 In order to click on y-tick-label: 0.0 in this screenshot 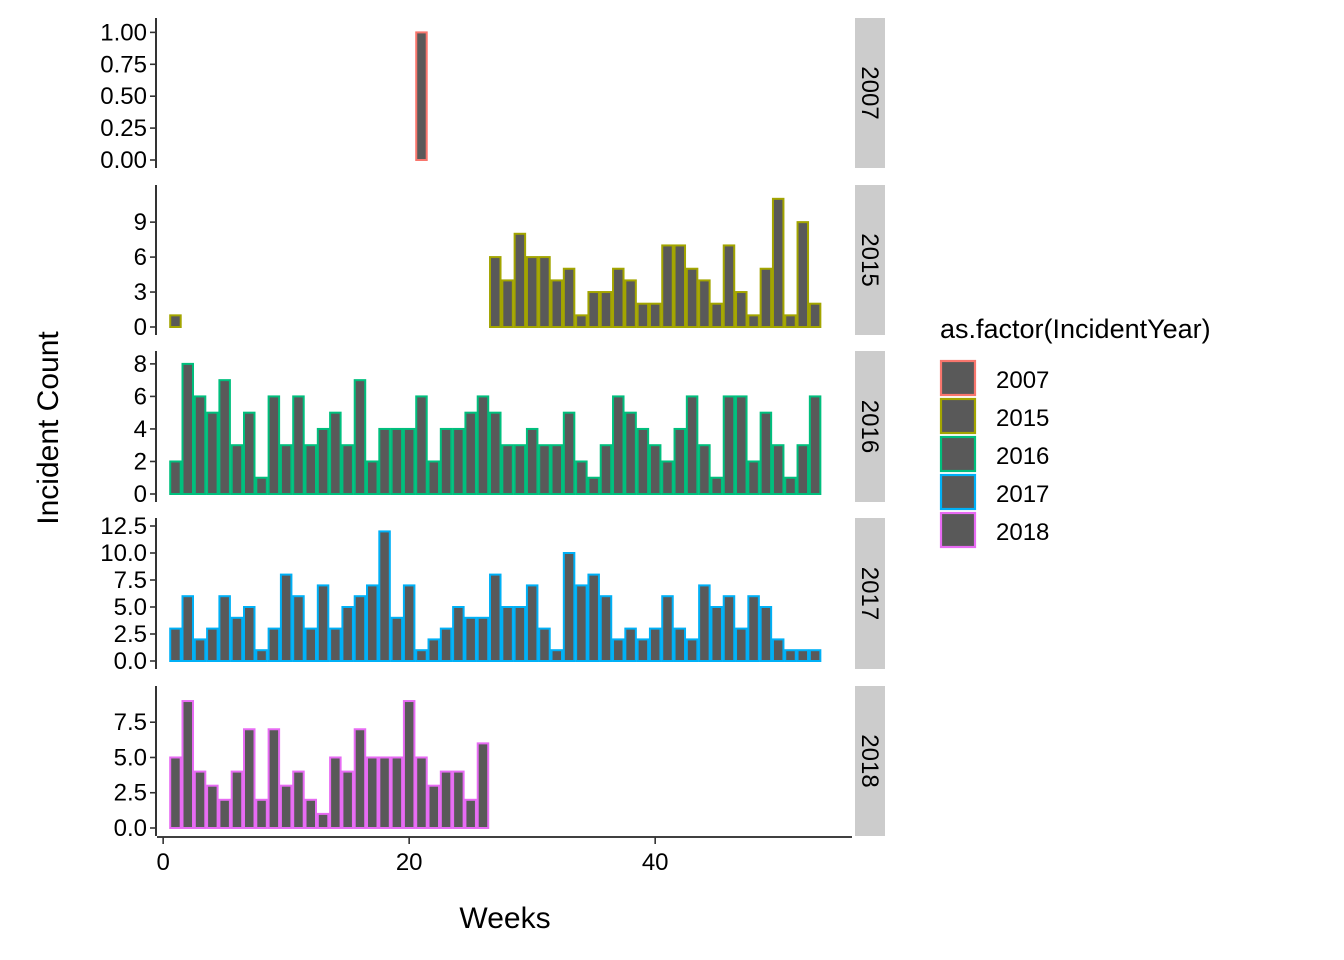, I will do `click(130, 828)`.